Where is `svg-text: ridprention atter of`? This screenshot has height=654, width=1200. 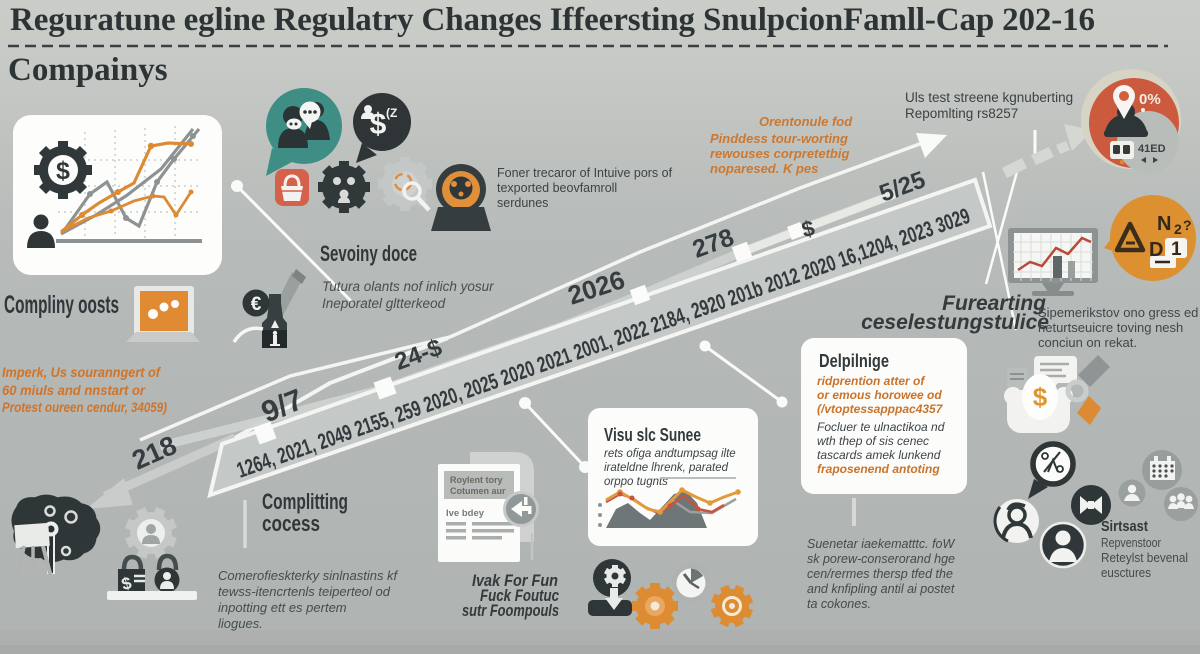
svg-text: ridprention atter of is located at coordinates (871, 381).